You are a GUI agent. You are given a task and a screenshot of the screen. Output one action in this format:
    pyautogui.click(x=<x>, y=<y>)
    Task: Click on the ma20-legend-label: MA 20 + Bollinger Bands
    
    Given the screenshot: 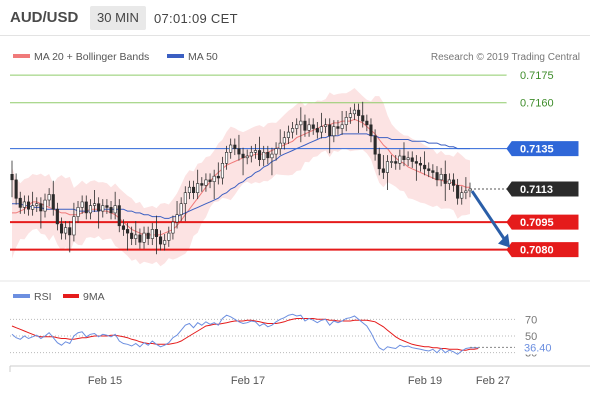 What is the action you would take?
    pyautogui.click(x=91, y=57)
    